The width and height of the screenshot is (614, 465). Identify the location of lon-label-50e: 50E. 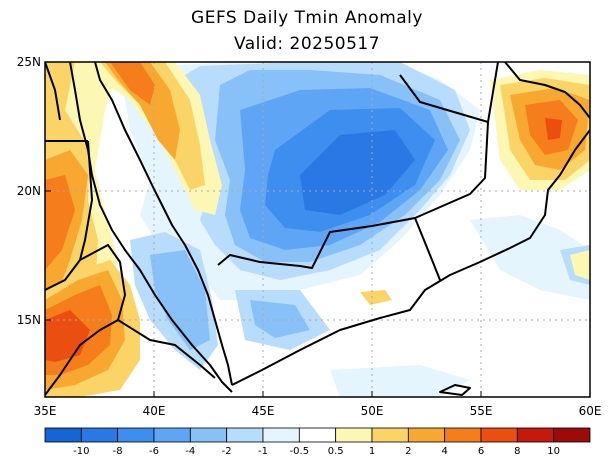
(372, 411).